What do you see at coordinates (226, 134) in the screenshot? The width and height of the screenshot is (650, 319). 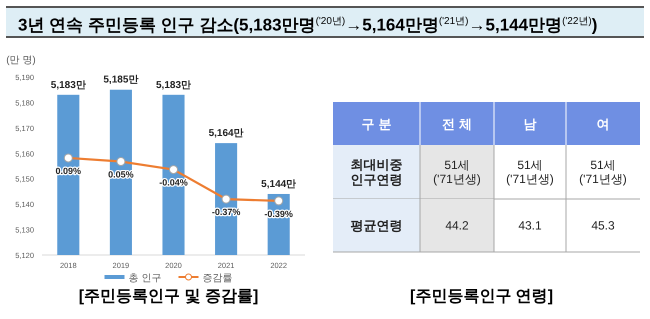 I see `data-label: 5,164만` at bounding box center [226, 134].